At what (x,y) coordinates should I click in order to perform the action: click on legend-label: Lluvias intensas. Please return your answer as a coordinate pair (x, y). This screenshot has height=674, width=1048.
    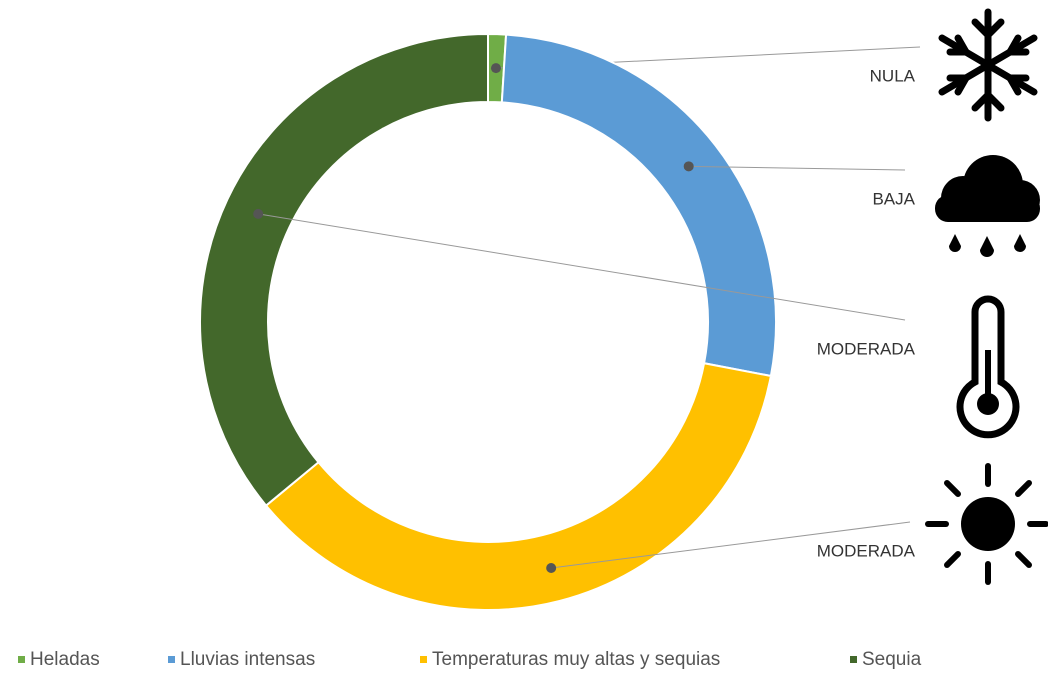
    Looking at the image, I should click on (247, 659).